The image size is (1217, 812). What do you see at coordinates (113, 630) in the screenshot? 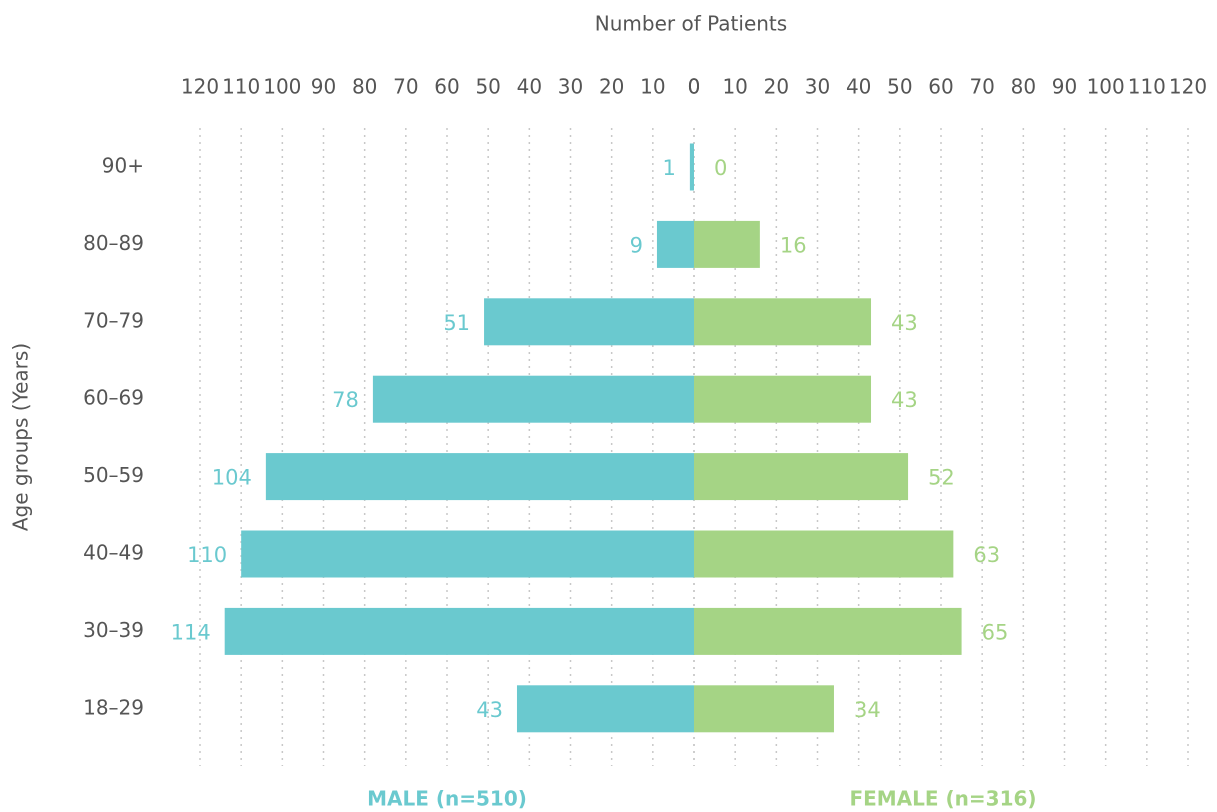
I see `y-tick-label: 30–39` at bounding box center [113, 630].